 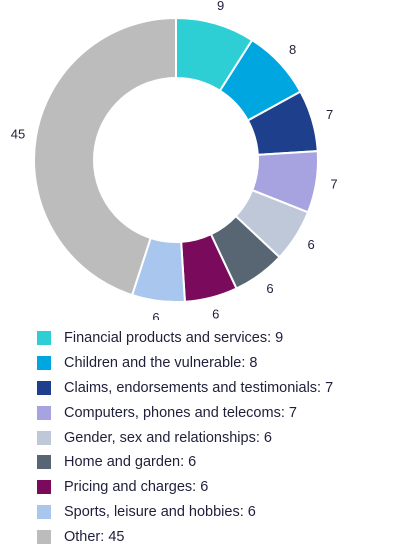 I want to click on legend-item: Home and garden: 6, so click(x=185, y=462).